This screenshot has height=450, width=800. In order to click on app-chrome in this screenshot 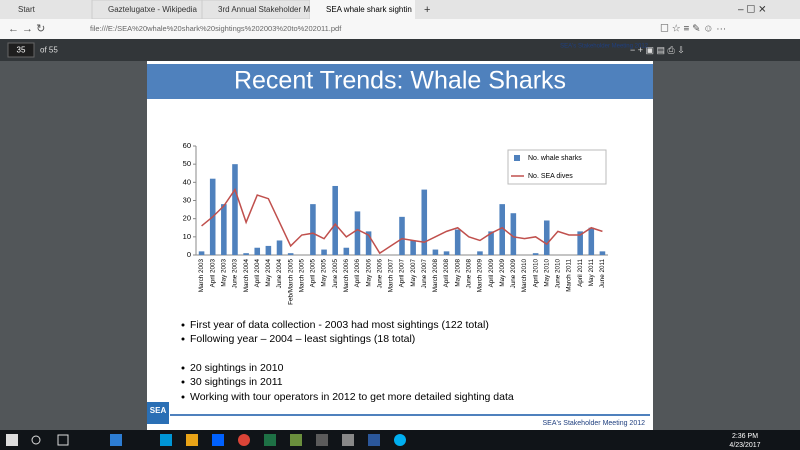, I will do `click(244, 440)`.